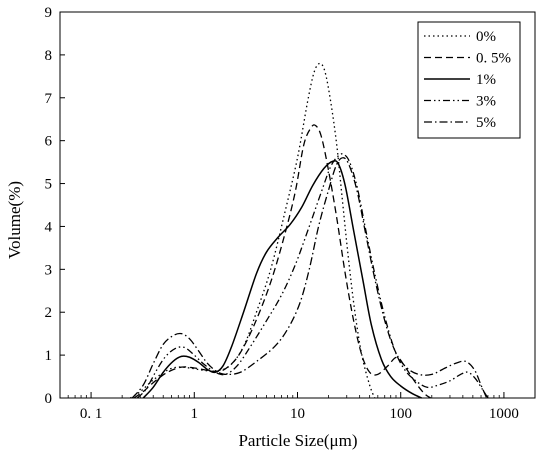  I want to click on y-tick-label: 0, so click(49, 399).